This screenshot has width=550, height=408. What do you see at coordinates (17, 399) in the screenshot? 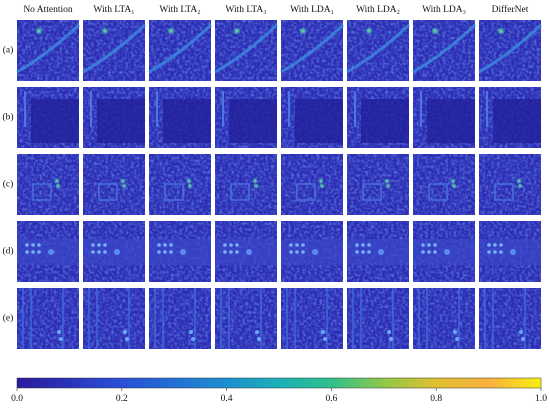
I see `colorbar-tick-label: 0.0` at bounding box center [17, 399].